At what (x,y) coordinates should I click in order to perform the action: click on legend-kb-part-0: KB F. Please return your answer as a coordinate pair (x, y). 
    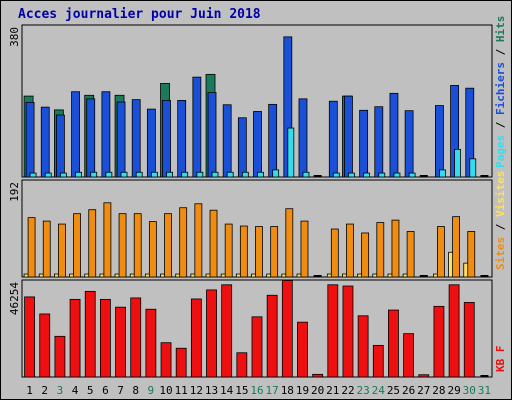
    Looking at the image, I should click on (500, 359).